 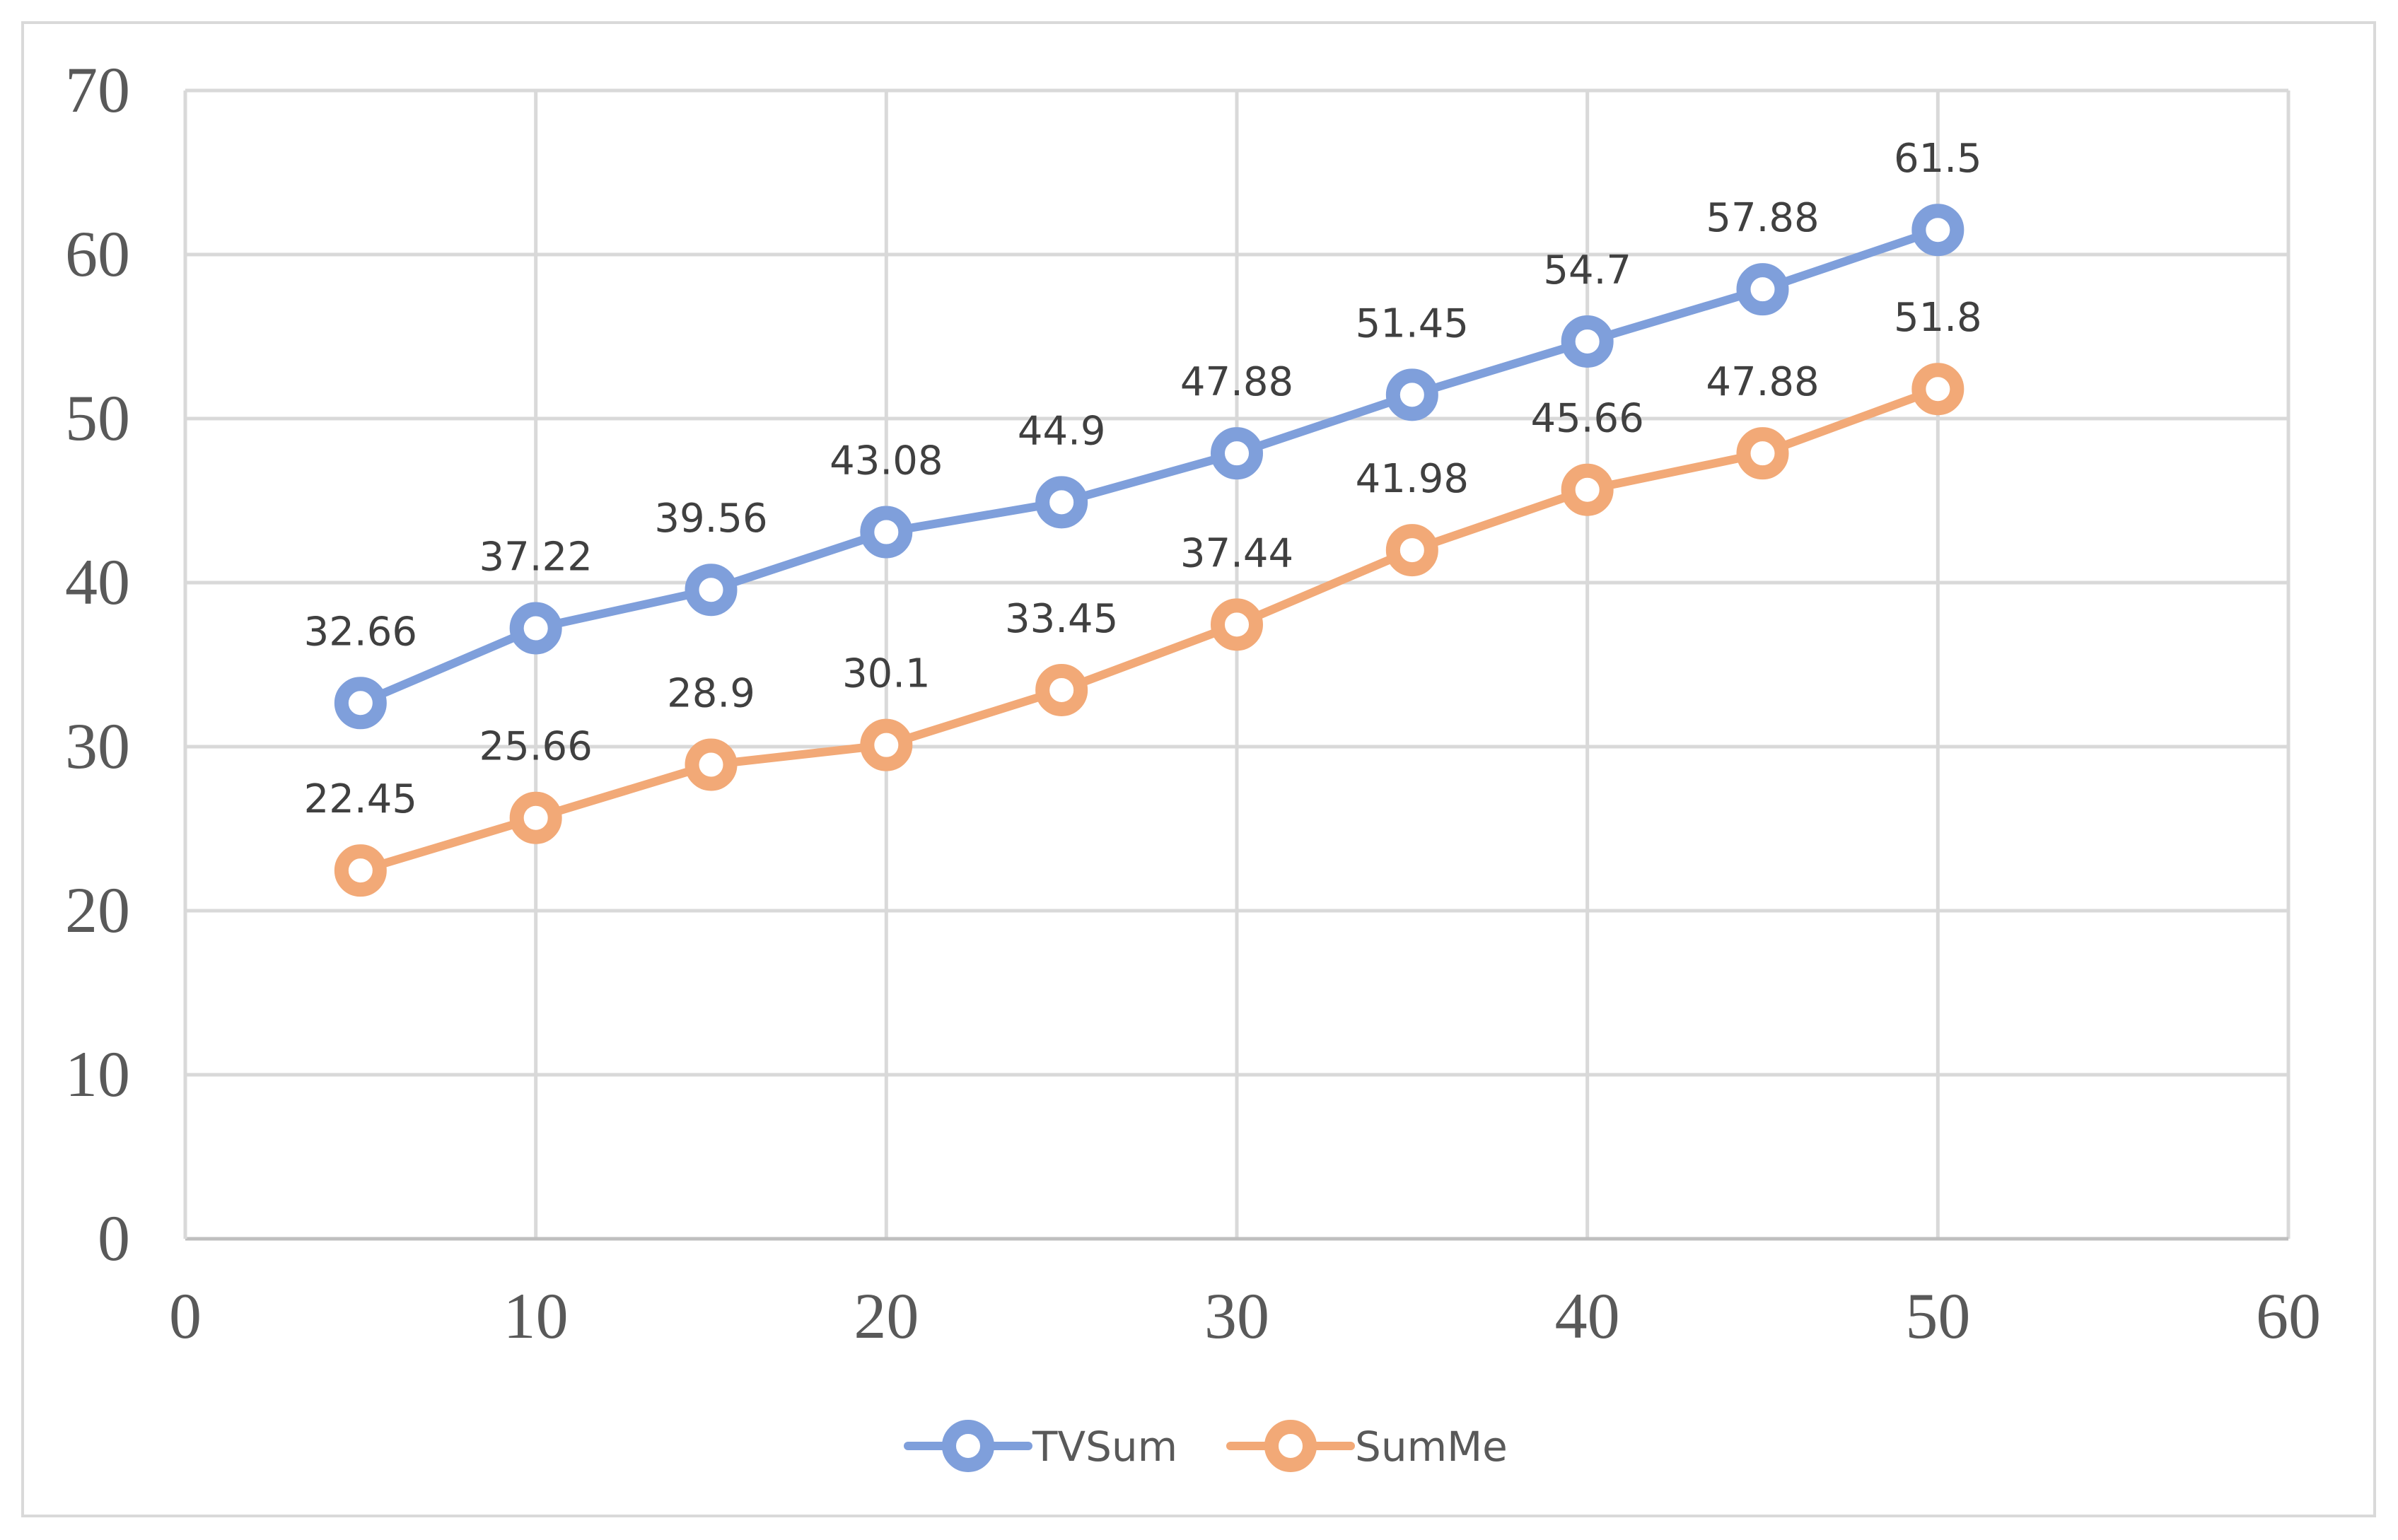 I want to click on y-tick-label: 0, so click(x=114, y=1238).